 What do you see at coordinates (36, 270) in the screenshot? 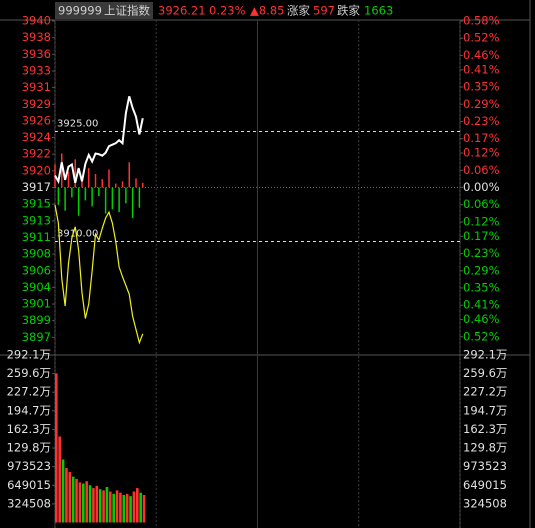
I see `y-tick-label: 3906` at bounding box center [36, 270].